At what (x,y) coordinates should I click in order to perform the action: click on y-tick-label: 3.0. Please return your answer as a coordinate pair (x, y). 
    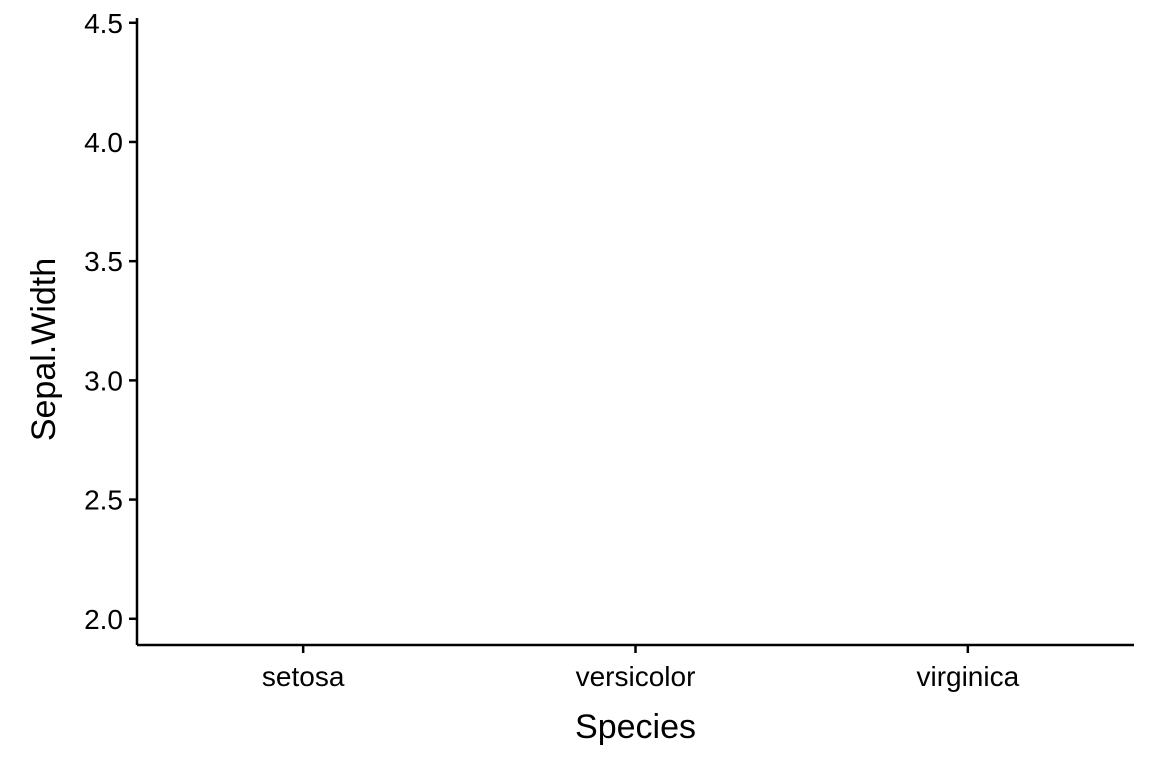
    Looking at the image, I should click on (103, 380).